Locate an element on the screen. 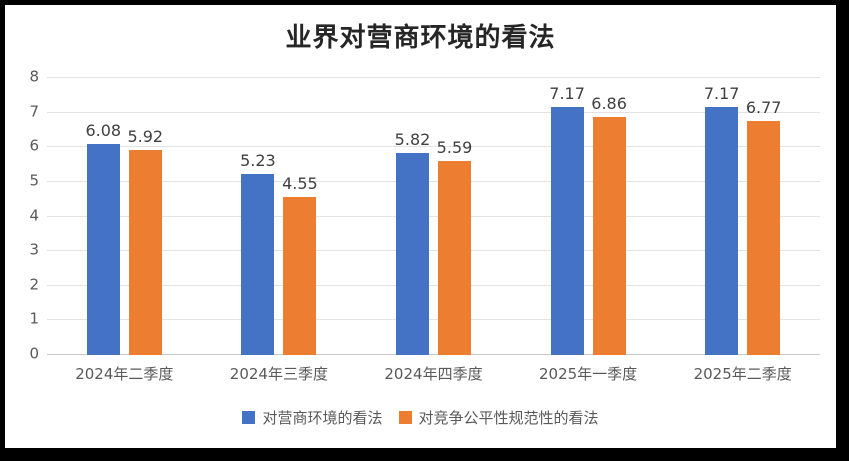 The image size is (849, 461). data-label: 5.23 is located at coordinates (258, 160).